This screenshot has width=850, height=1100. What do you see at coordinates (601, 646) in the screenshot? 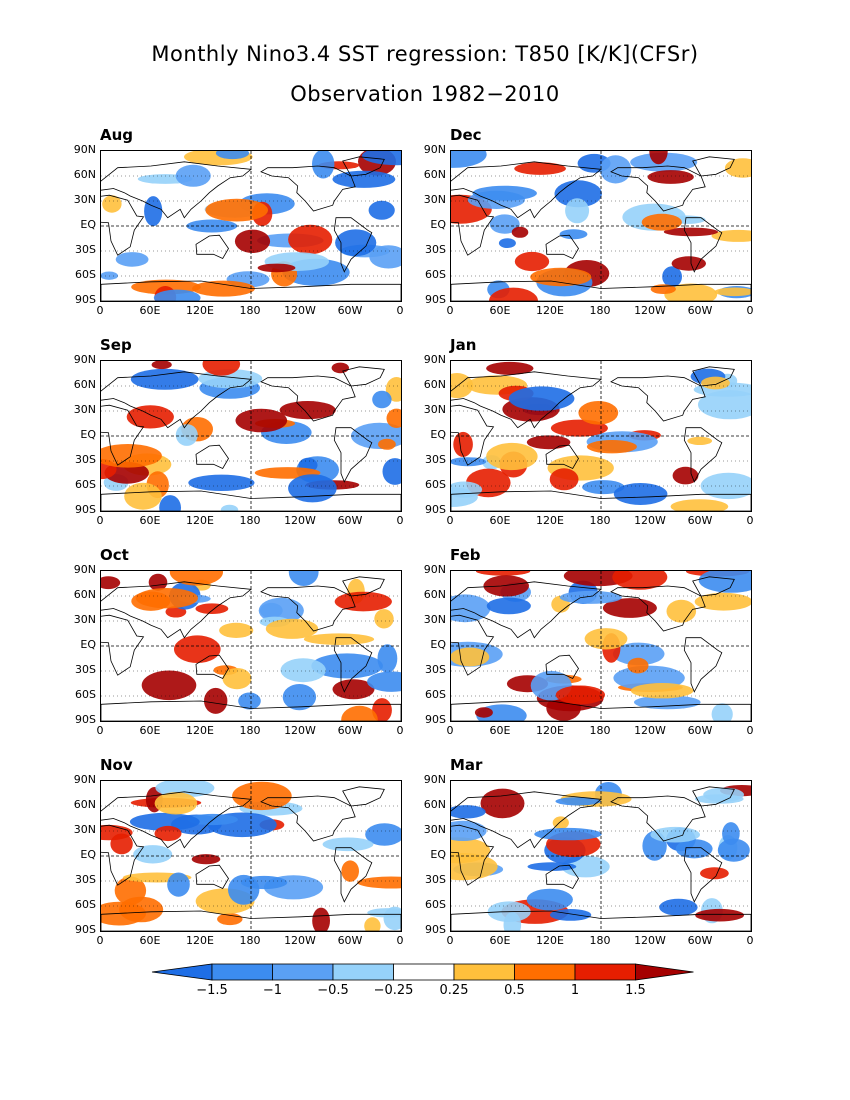
I see `map-panel-feb` at bounding box center [601, 646].